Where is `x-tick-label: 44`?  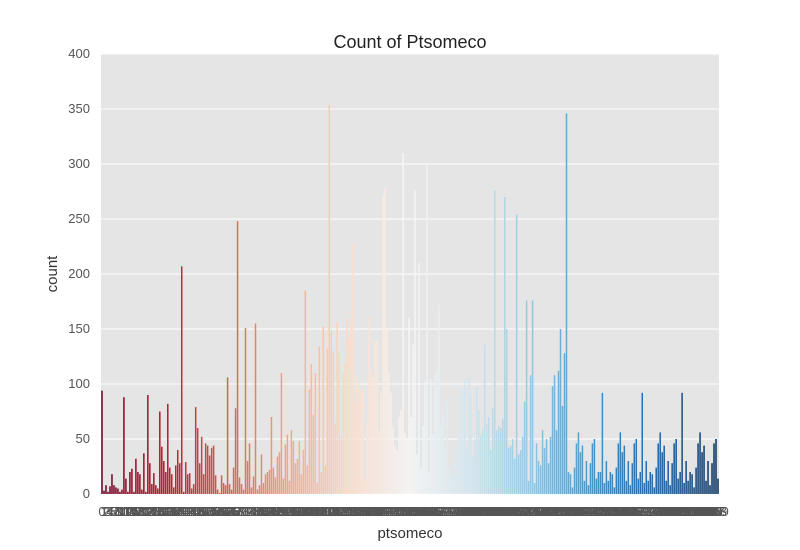 x-tick-label: 44 is located at coordinates (189, 511).